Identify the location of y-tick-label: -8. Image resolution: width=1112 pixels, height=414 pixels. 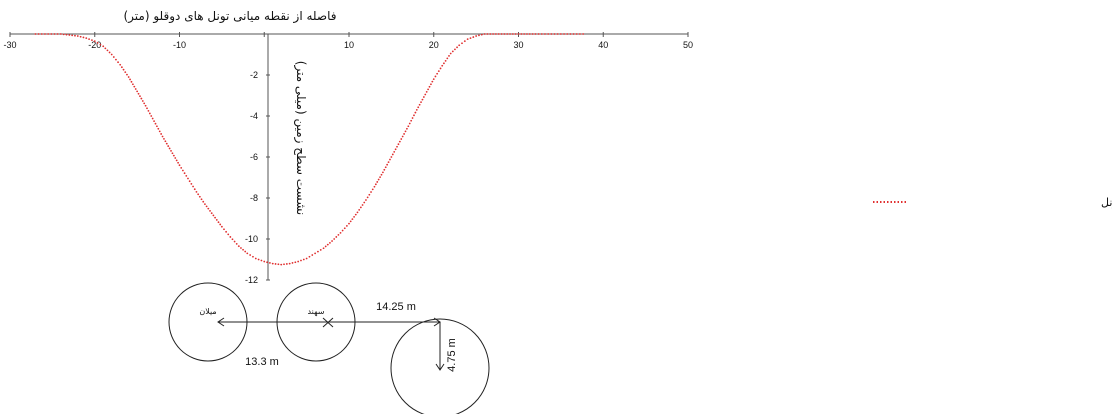
(254, 198).